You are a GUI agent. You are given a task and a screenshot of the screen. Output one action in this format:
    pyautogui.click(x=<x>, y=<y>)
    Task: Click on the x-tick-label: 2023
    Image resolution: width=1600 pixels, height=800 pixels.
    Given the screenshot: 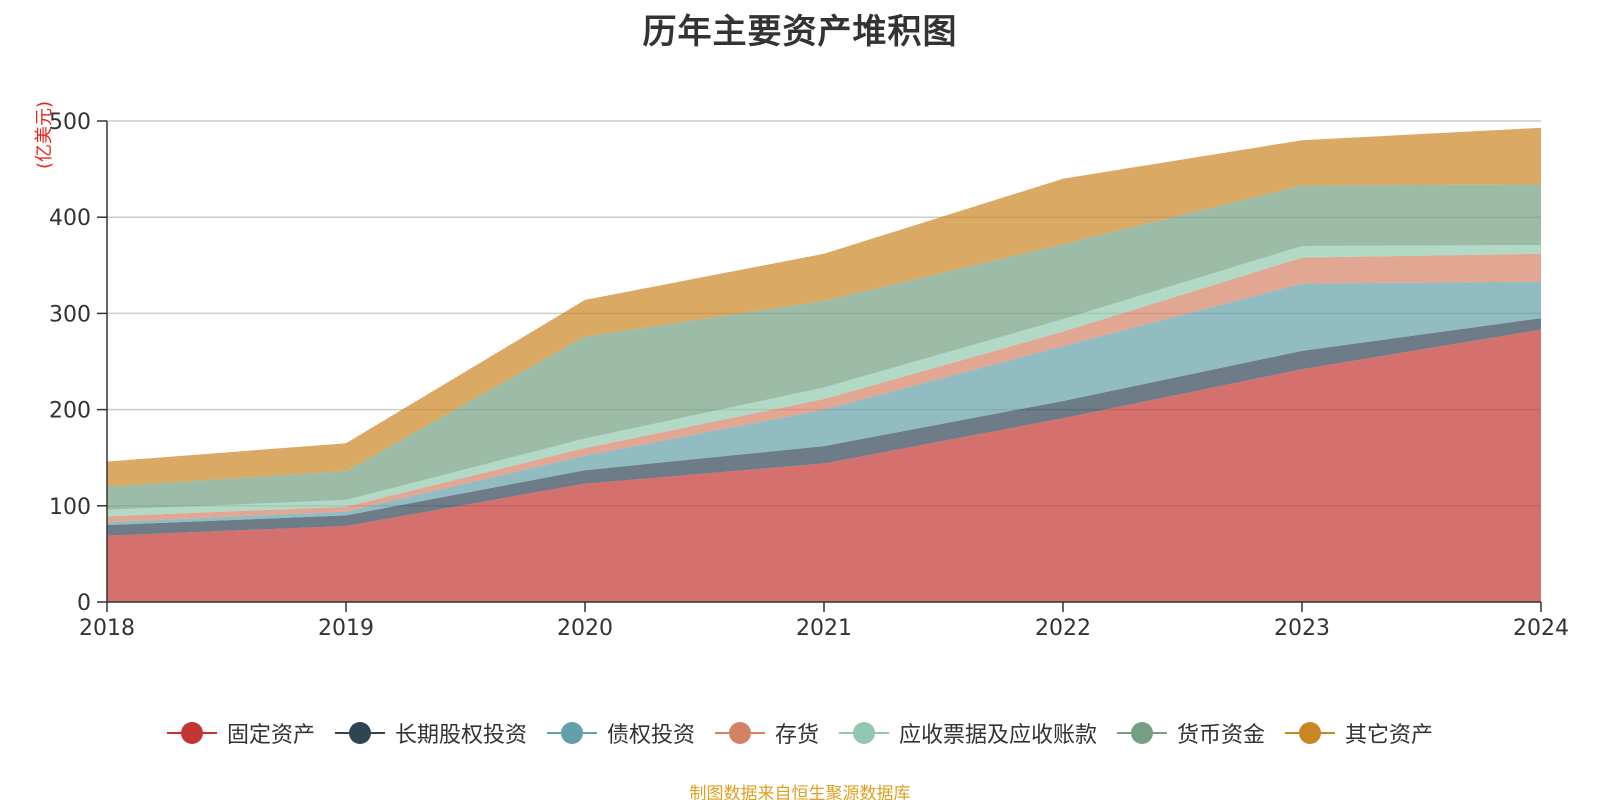 What is the action you would take?
    pyautogui.click(x=1302, y=628)
    